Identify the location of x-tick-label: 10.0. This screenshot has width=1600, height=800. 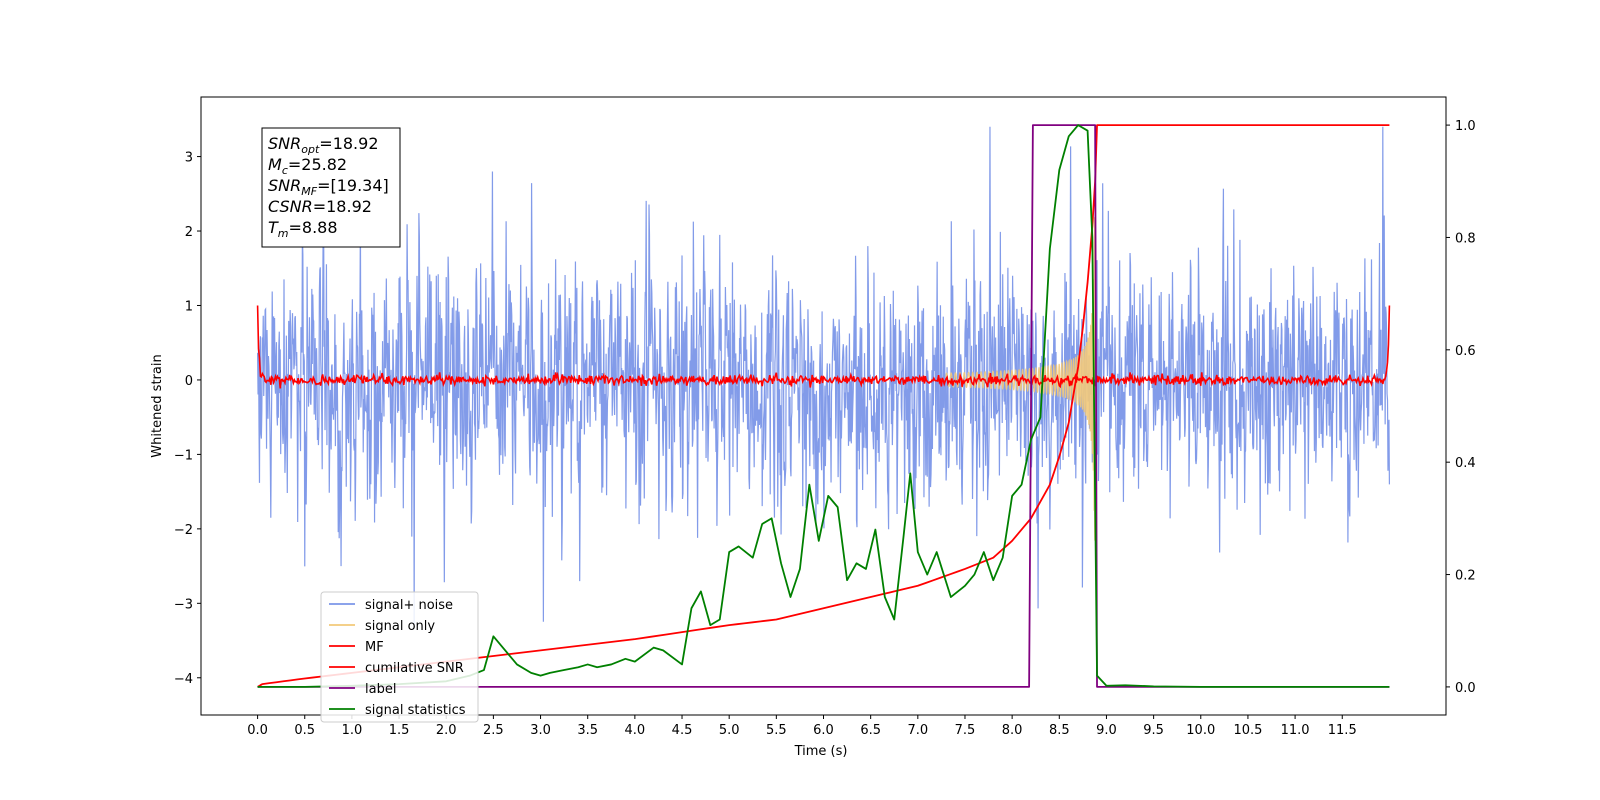
(1200, 730).